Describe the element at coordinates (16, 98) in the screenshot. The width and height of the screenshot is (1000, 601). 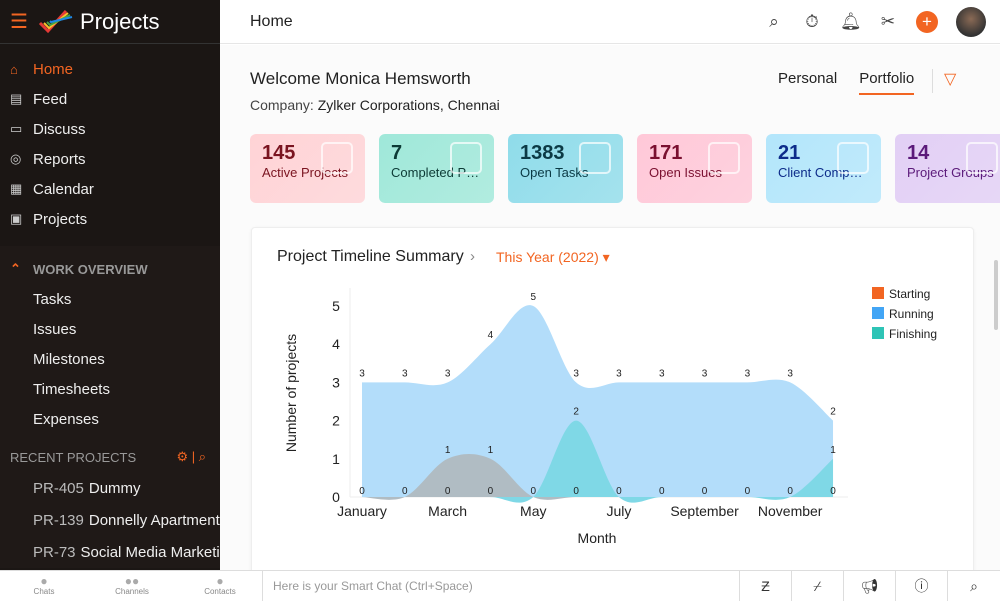
I see `feed-icon: ▤` at that location.